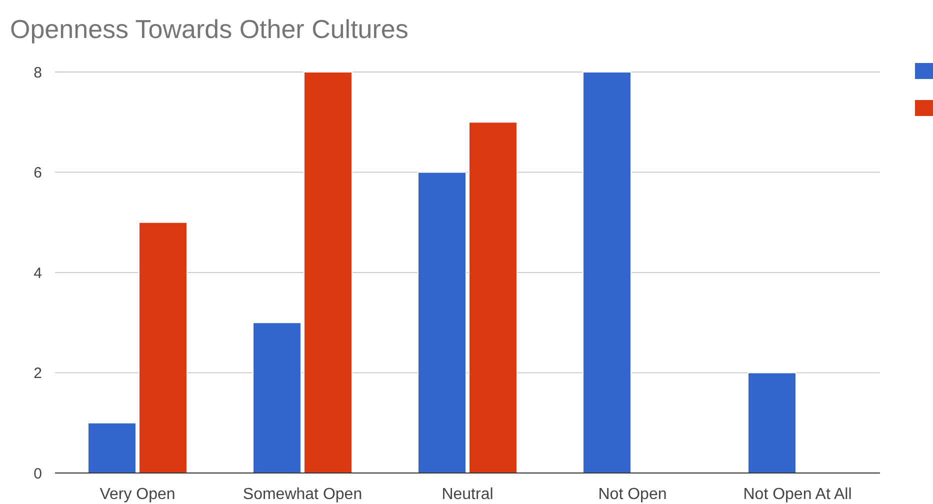 The height and width of the screenshot is (504, 933). I want to click on y-tick-label: 8, so click(38, 73).